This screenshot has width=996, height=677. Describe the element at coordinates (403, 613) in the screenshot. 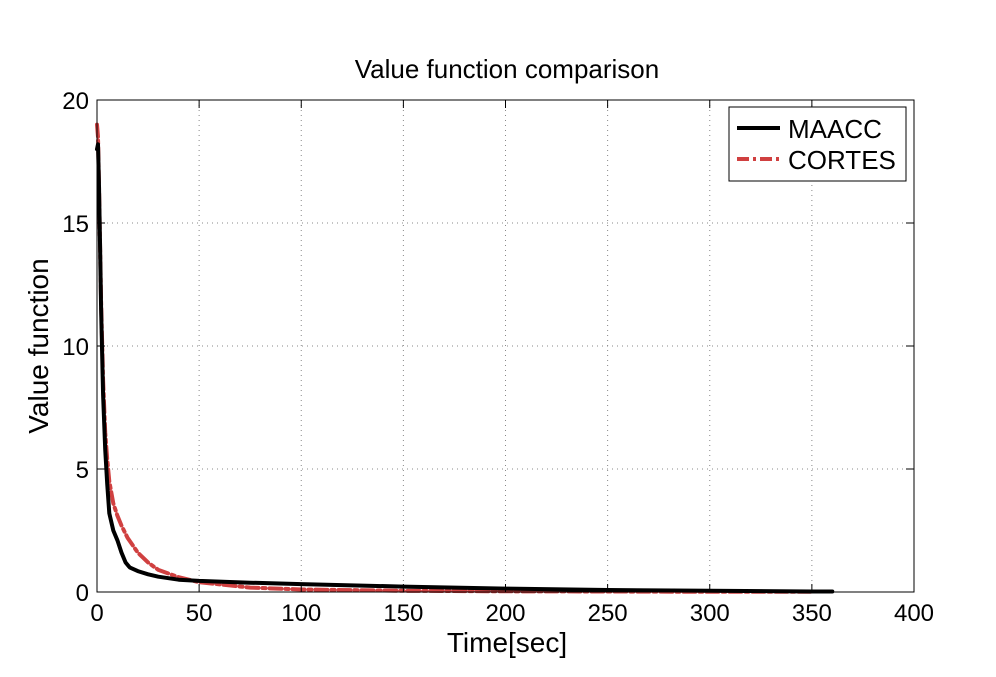

I see `x-tick-label: 150` at that location.